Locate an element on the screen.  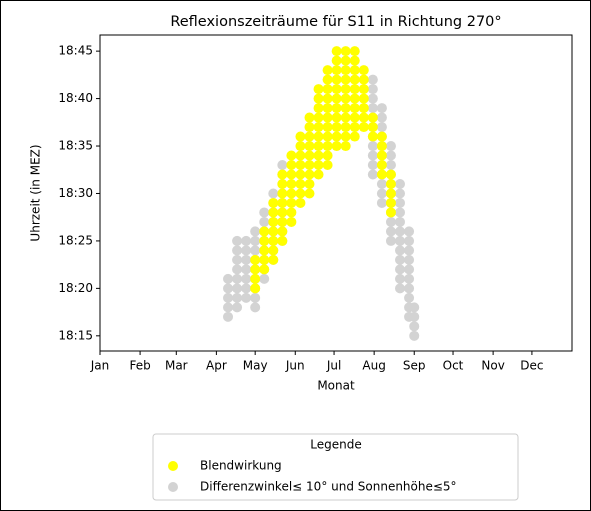
x-tick-label: Sep is located at coordinates (414, 366).